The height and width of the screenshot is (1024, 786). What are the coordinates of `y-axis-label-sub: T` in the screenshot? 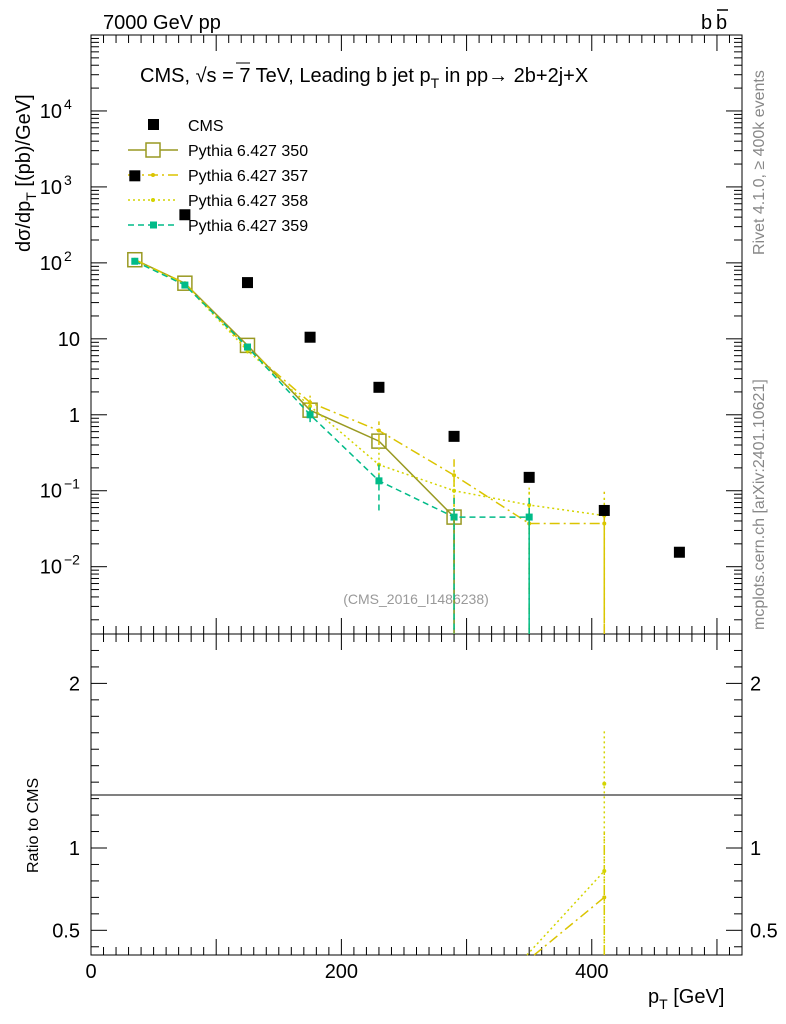 It's located at (31, 196).